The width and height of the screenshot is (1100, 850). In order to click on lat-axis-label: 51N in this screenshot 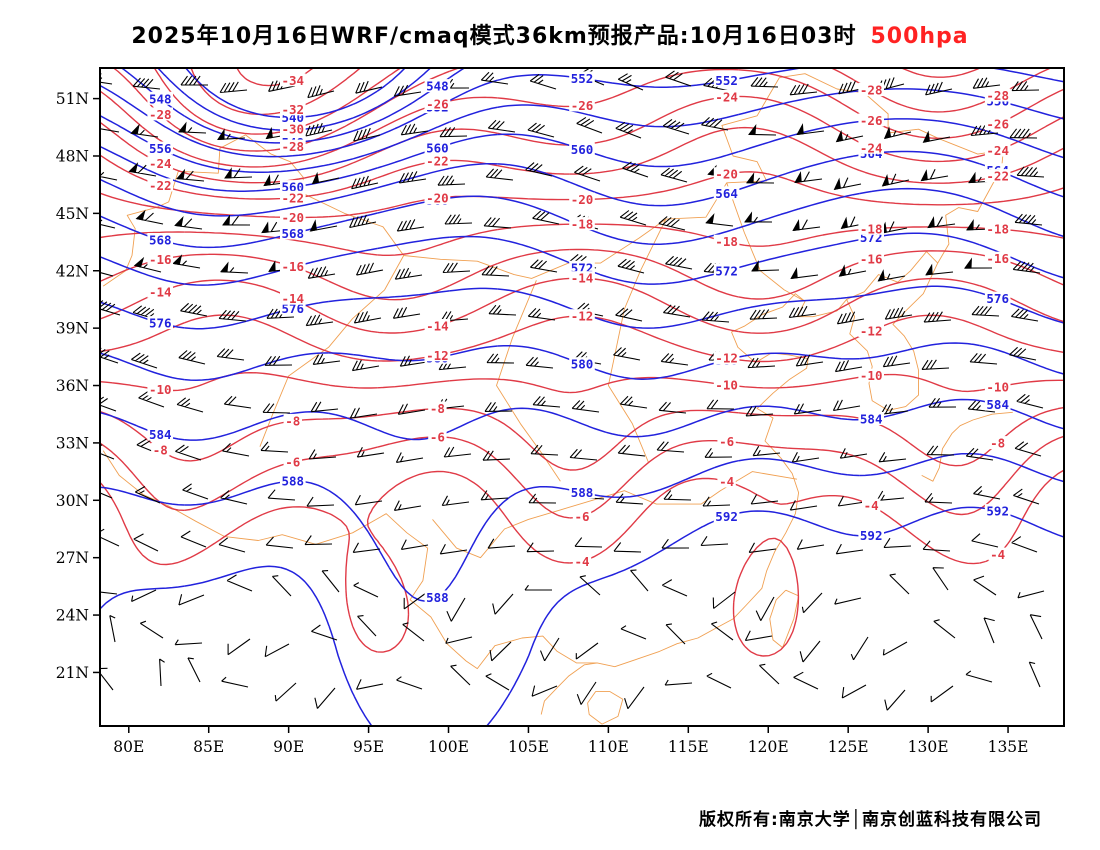, I will do `click(72, 99)`.